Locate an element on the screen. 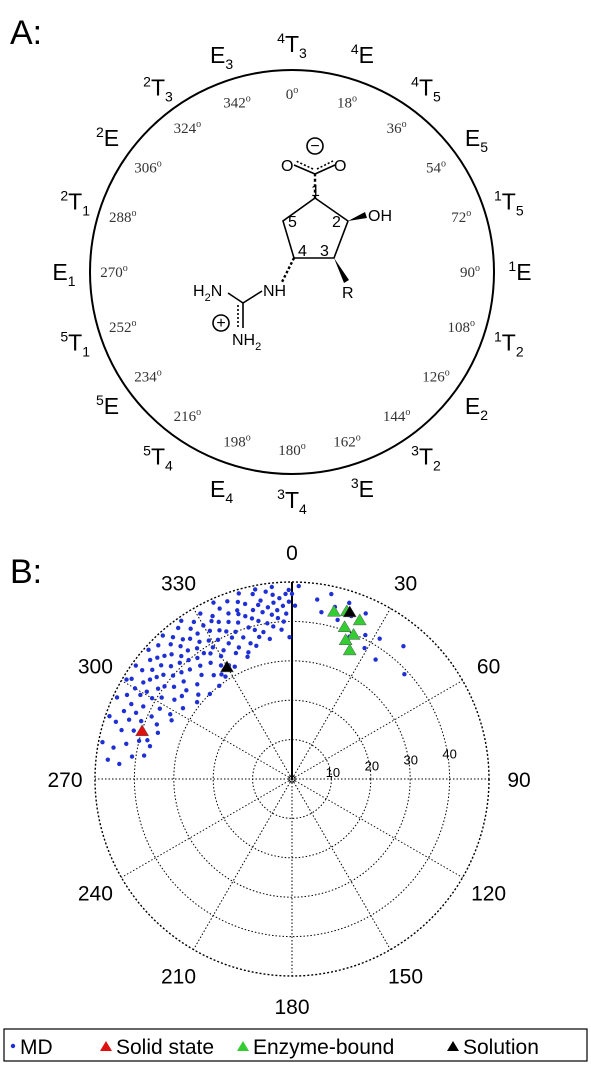 The width and height of the screenshot is (591, 1065). degree-label-0: 0o is located at coordinates (292, 94).